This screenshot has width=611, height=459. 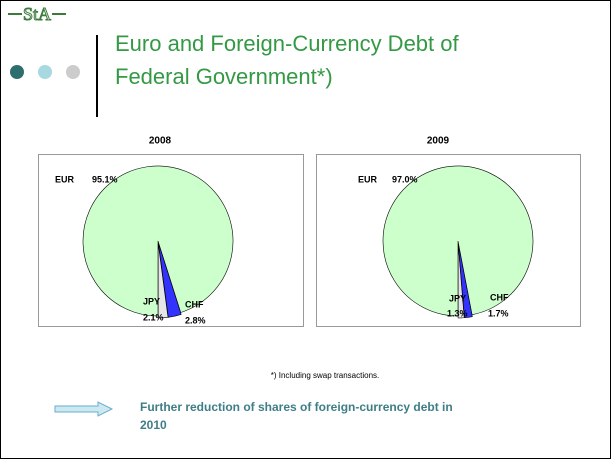 What do you see at coordinates (105, 179) in the screenshot?
I see `slice-value: 95.1%` at bounding box center [105, 179].